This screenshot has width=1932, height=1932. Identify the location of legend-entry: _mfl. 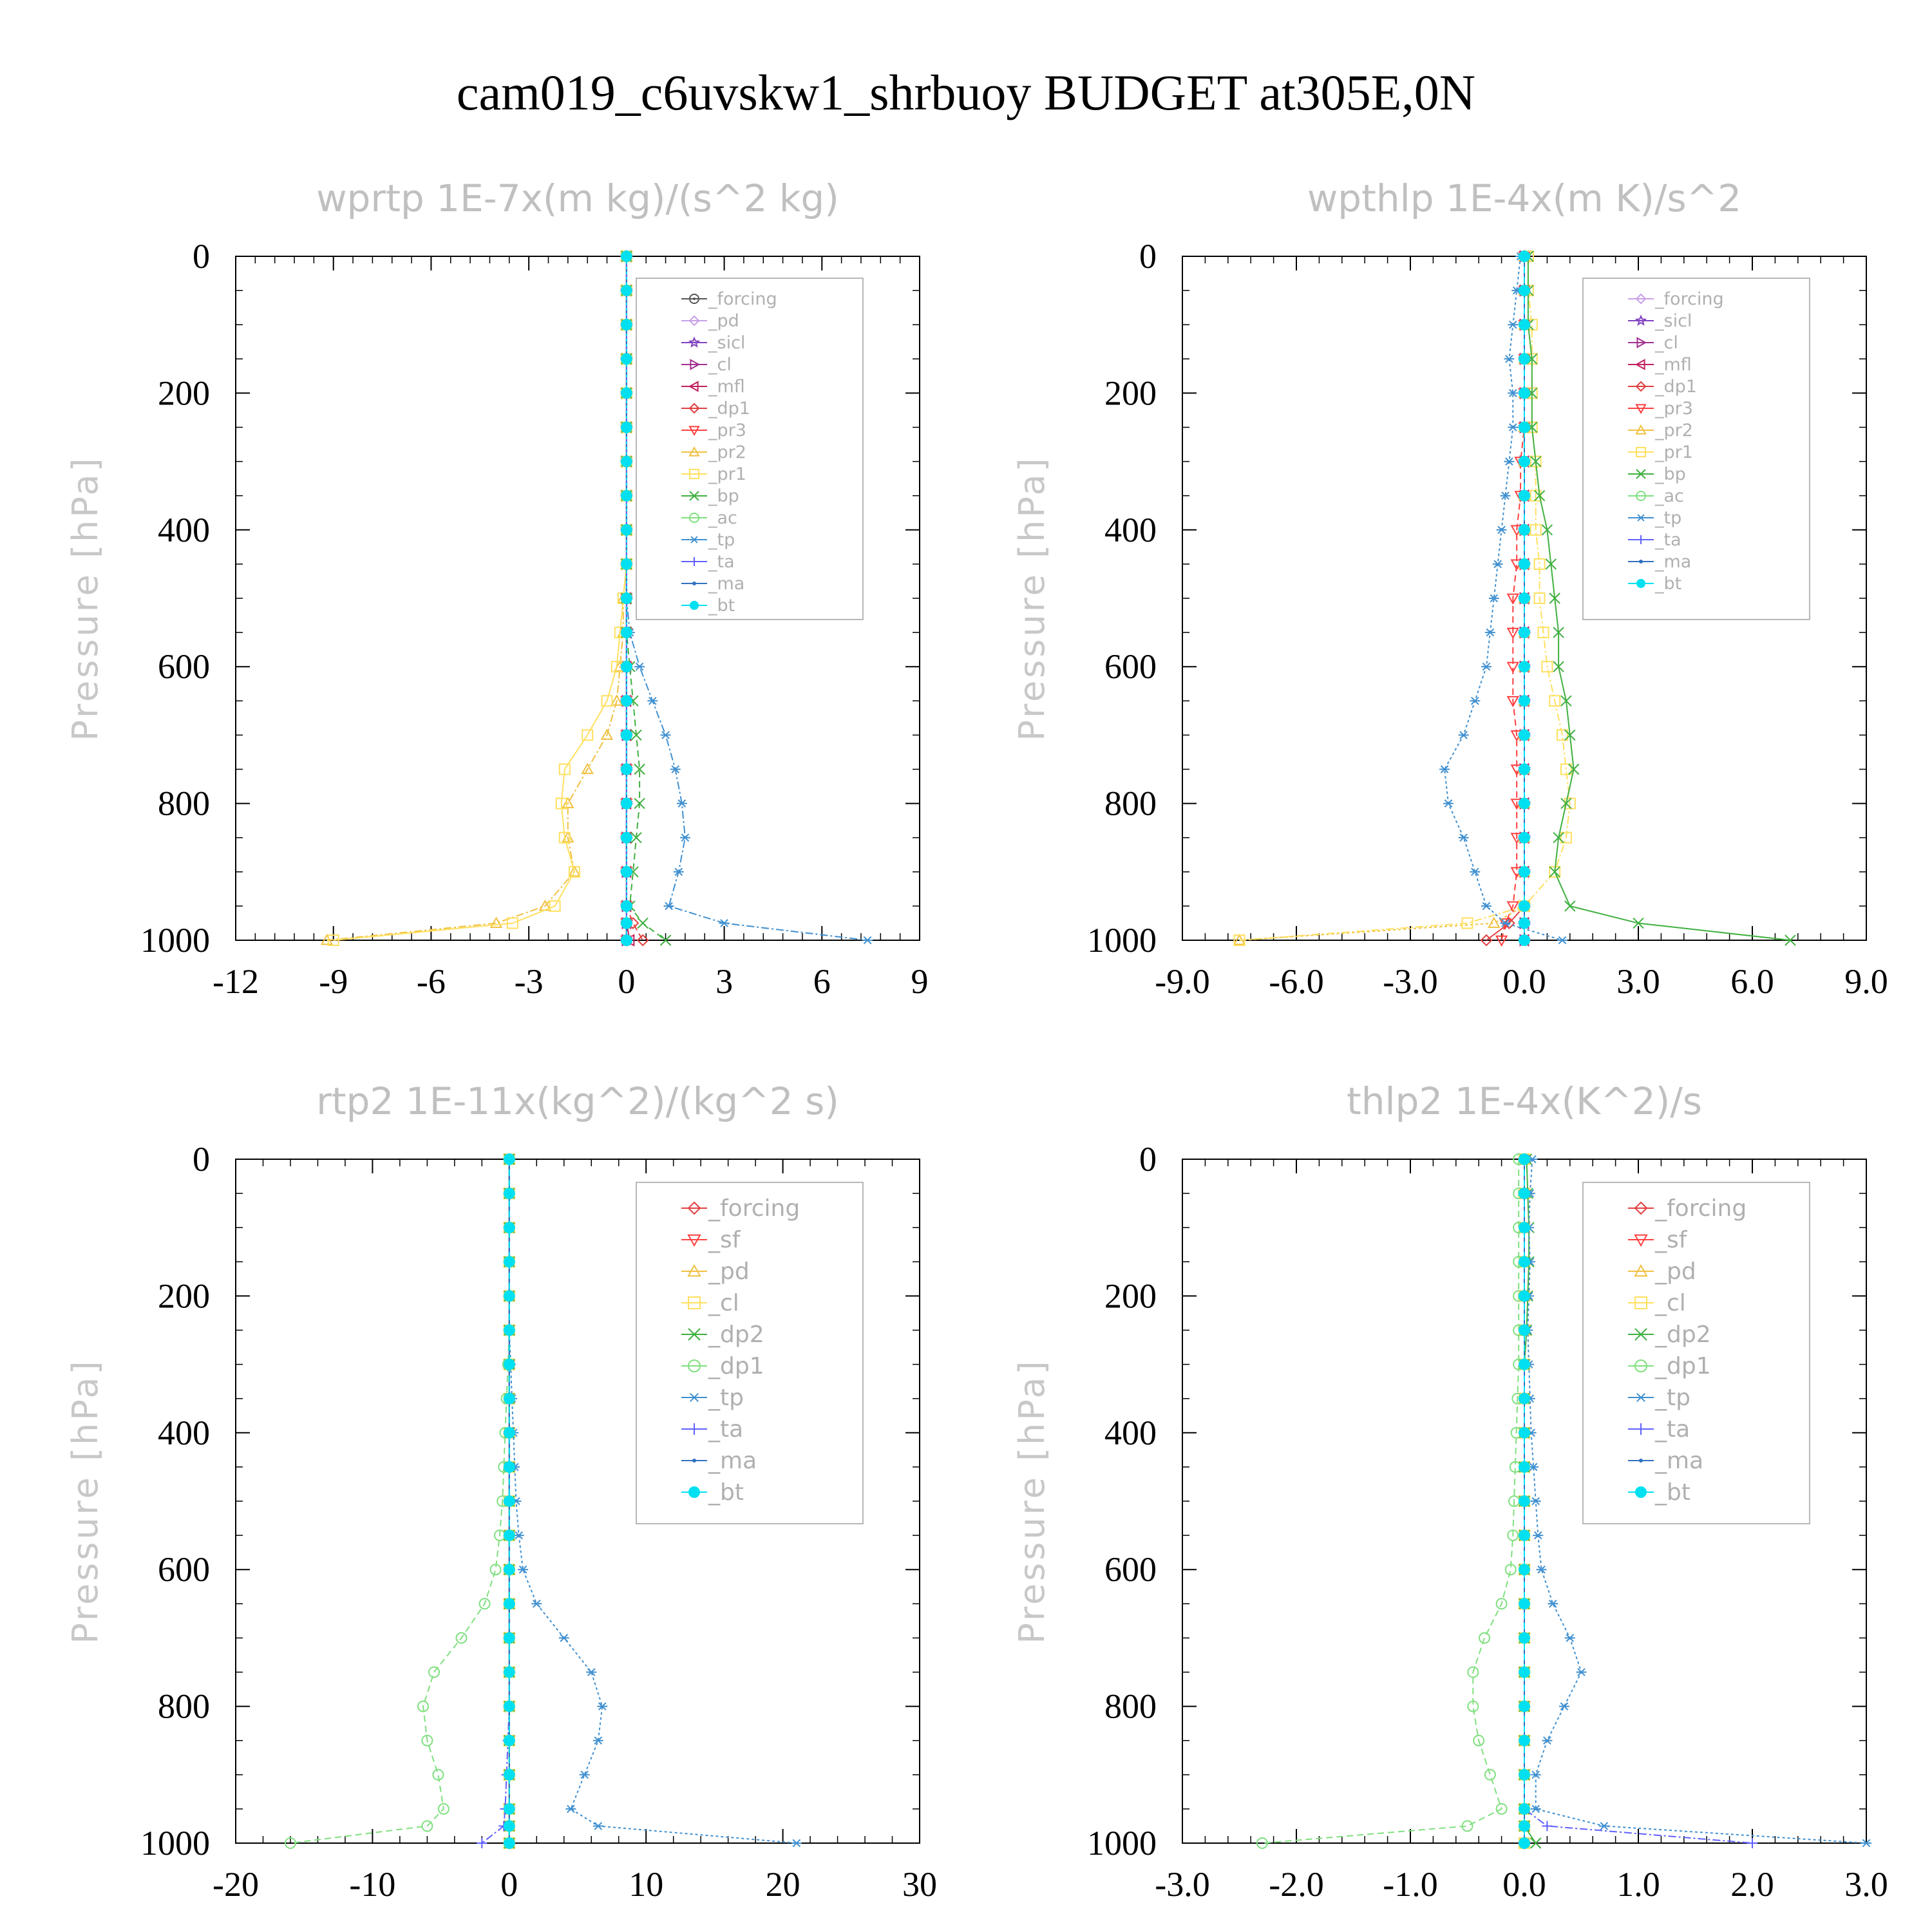
(1660, 365).